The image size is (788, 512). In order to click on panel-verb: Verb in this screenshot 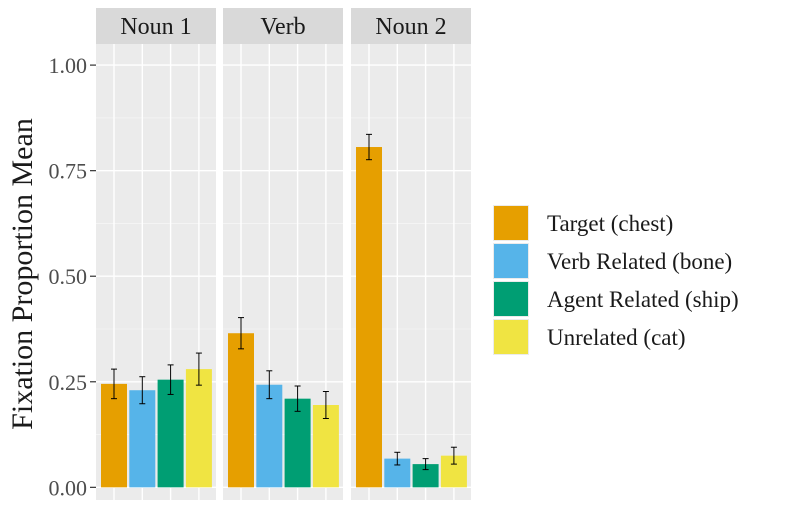, I will do `click(283, 254)`.